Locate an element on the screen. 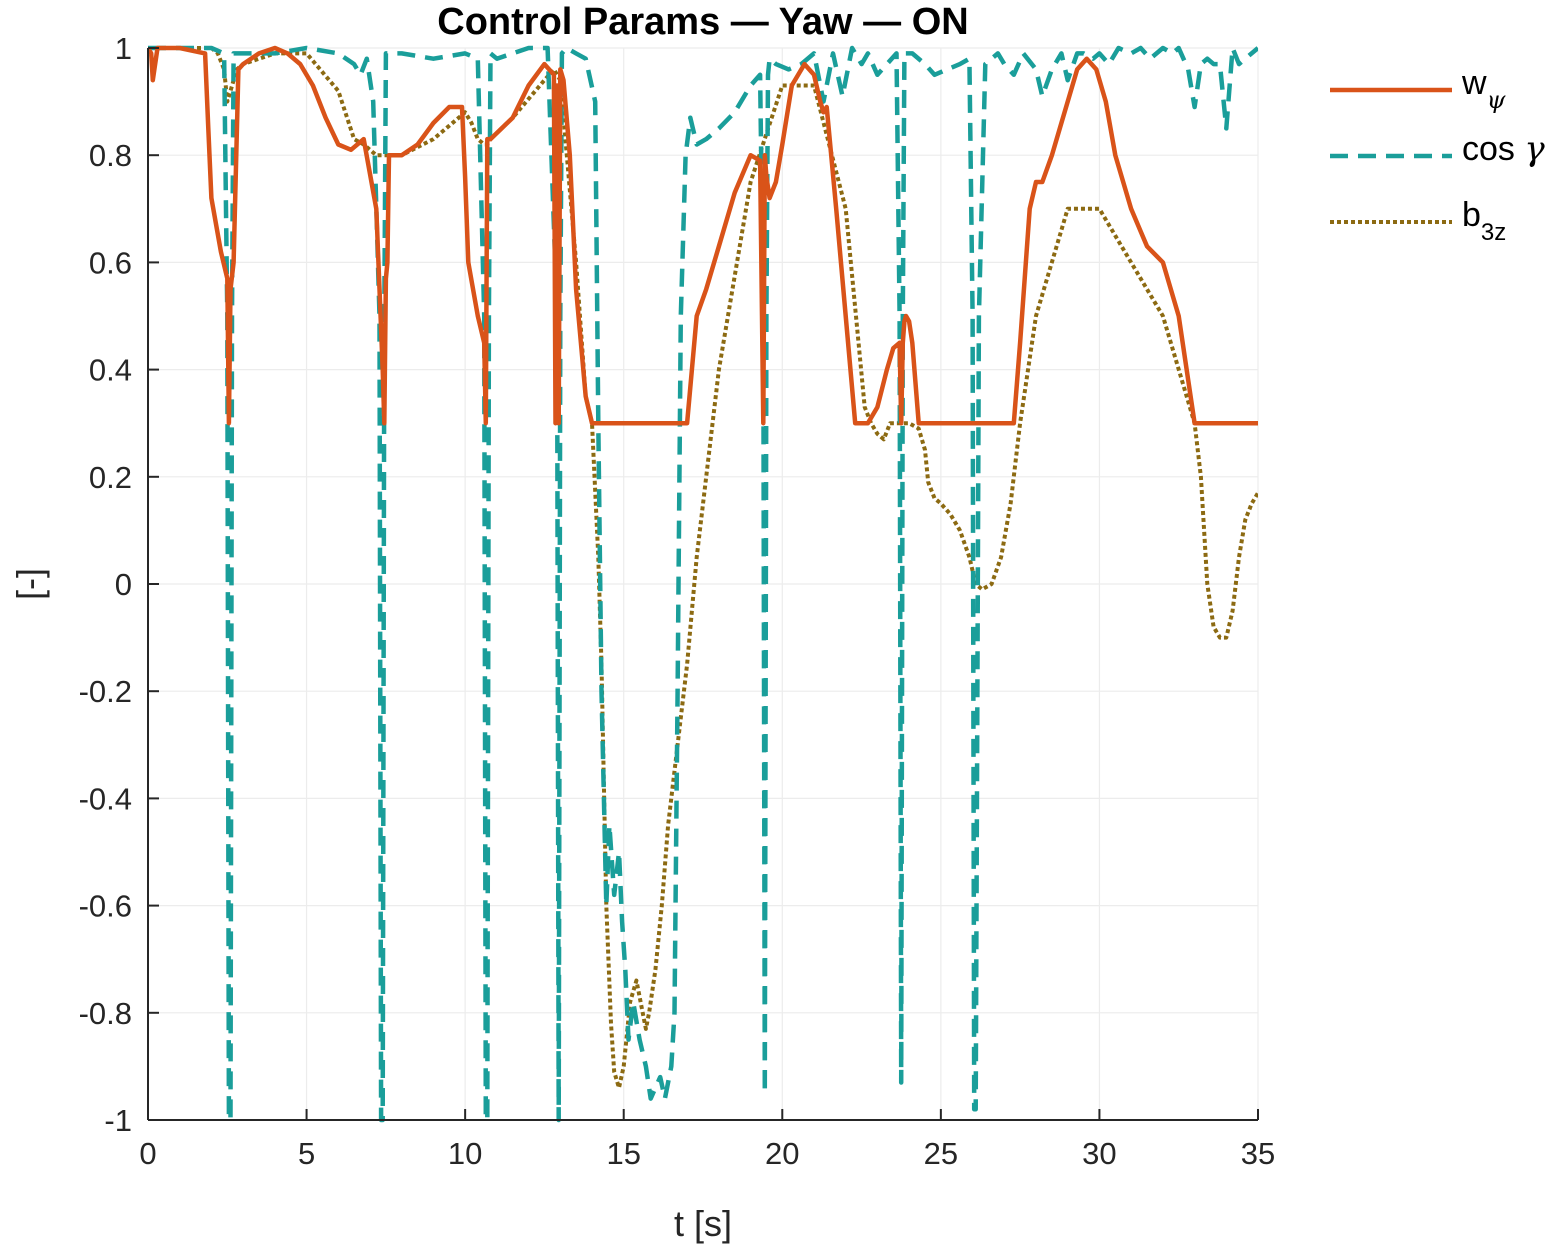 This screenshot has width=1564, height=1253. x-tick-label: 20 is located at coordinates (782, 1153).